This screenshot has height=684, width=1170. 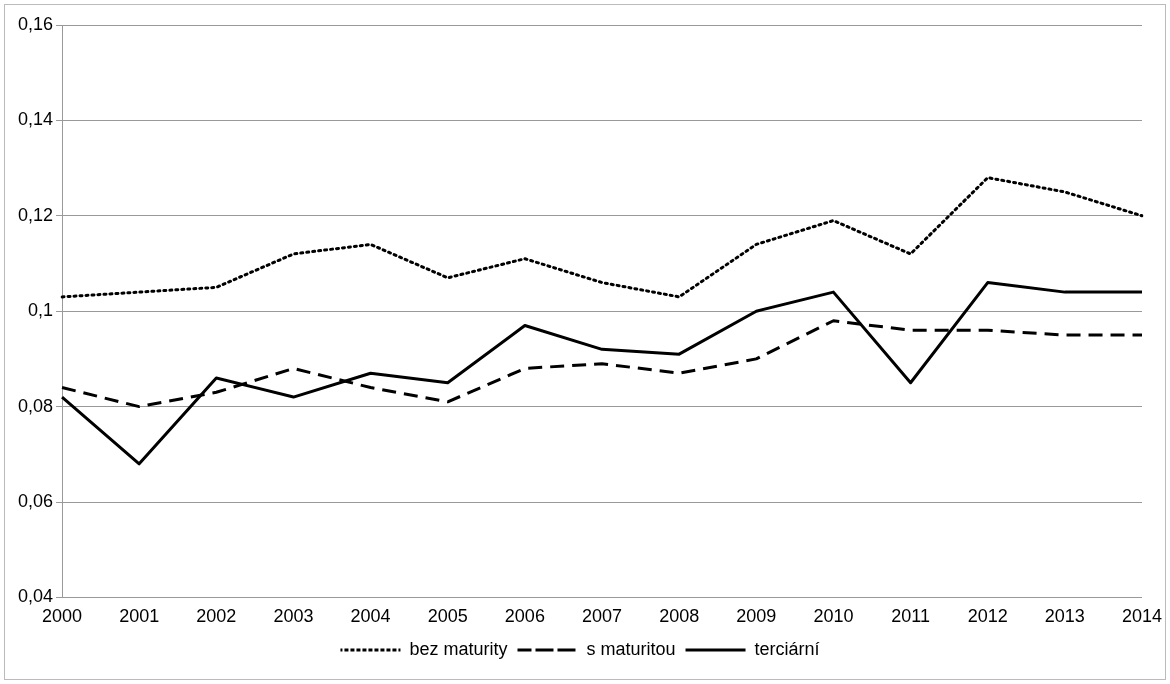 I want to click on x-tick-label: 2011, so click(x=910, y=616).